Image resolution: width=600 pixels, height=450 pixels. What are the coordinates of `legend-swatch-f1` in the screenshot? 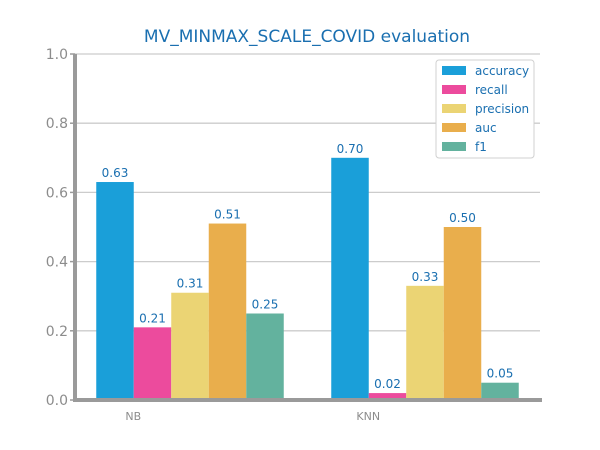 It's located at (454, 146).